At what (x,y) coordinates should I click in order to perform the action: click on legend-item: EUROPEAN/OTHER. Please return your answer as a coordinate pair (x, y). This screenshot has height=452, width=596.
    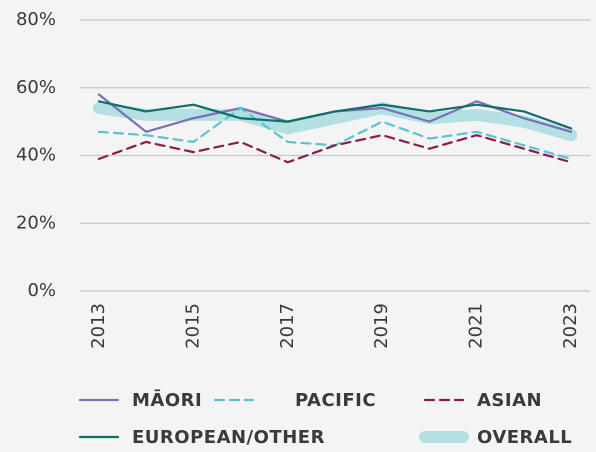
    Looking at the image, I should click on (201, 437).